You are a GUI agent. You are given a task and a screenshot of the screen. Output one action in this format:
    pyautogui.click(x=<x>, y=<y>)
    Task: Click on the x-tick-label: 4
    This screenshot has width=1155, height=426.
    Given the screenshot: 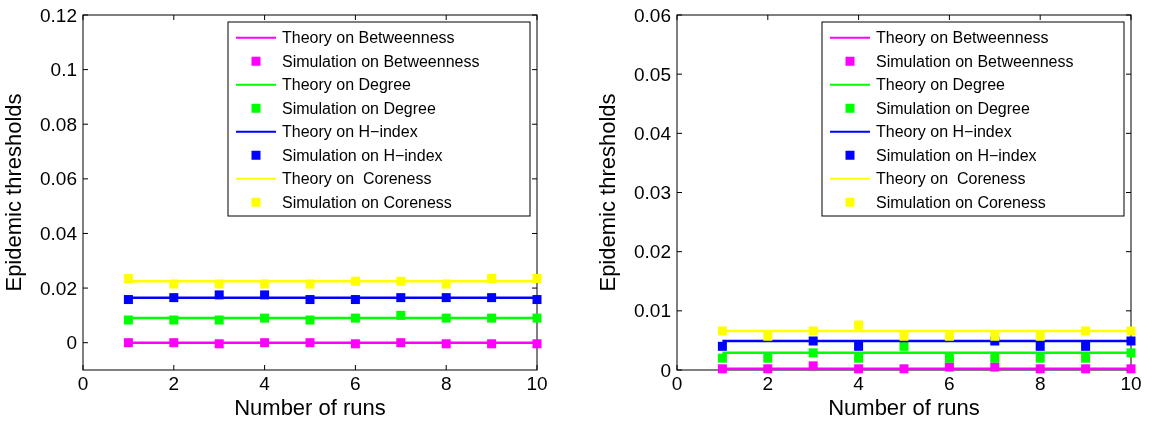 What is the action you would take?
    pyautogui.click(x=859, y=383)
    